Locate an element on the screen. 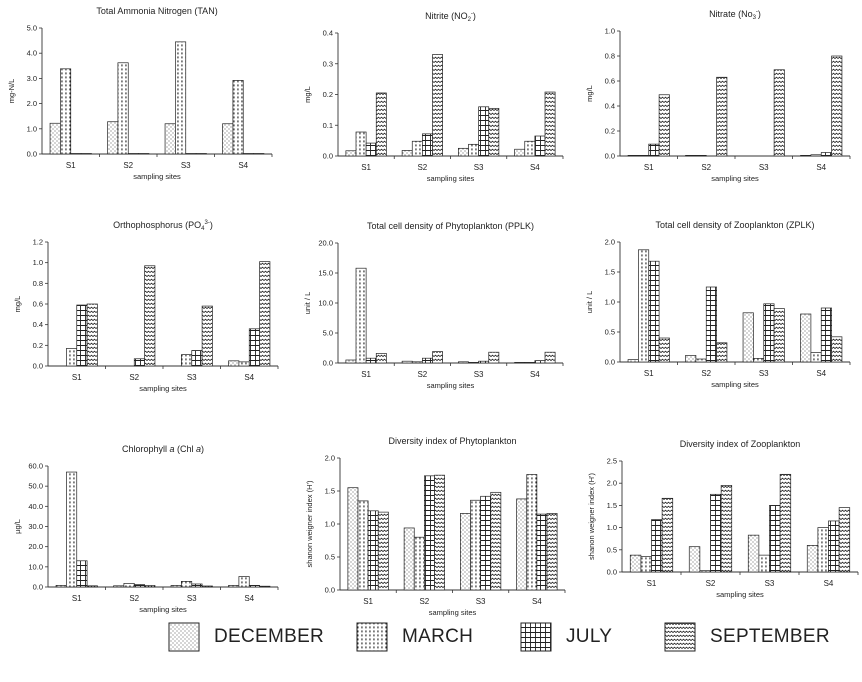 This screenshot has width=862, height=682. legend-item-september: SEPTEMBER is located at coordinates (747, 637).